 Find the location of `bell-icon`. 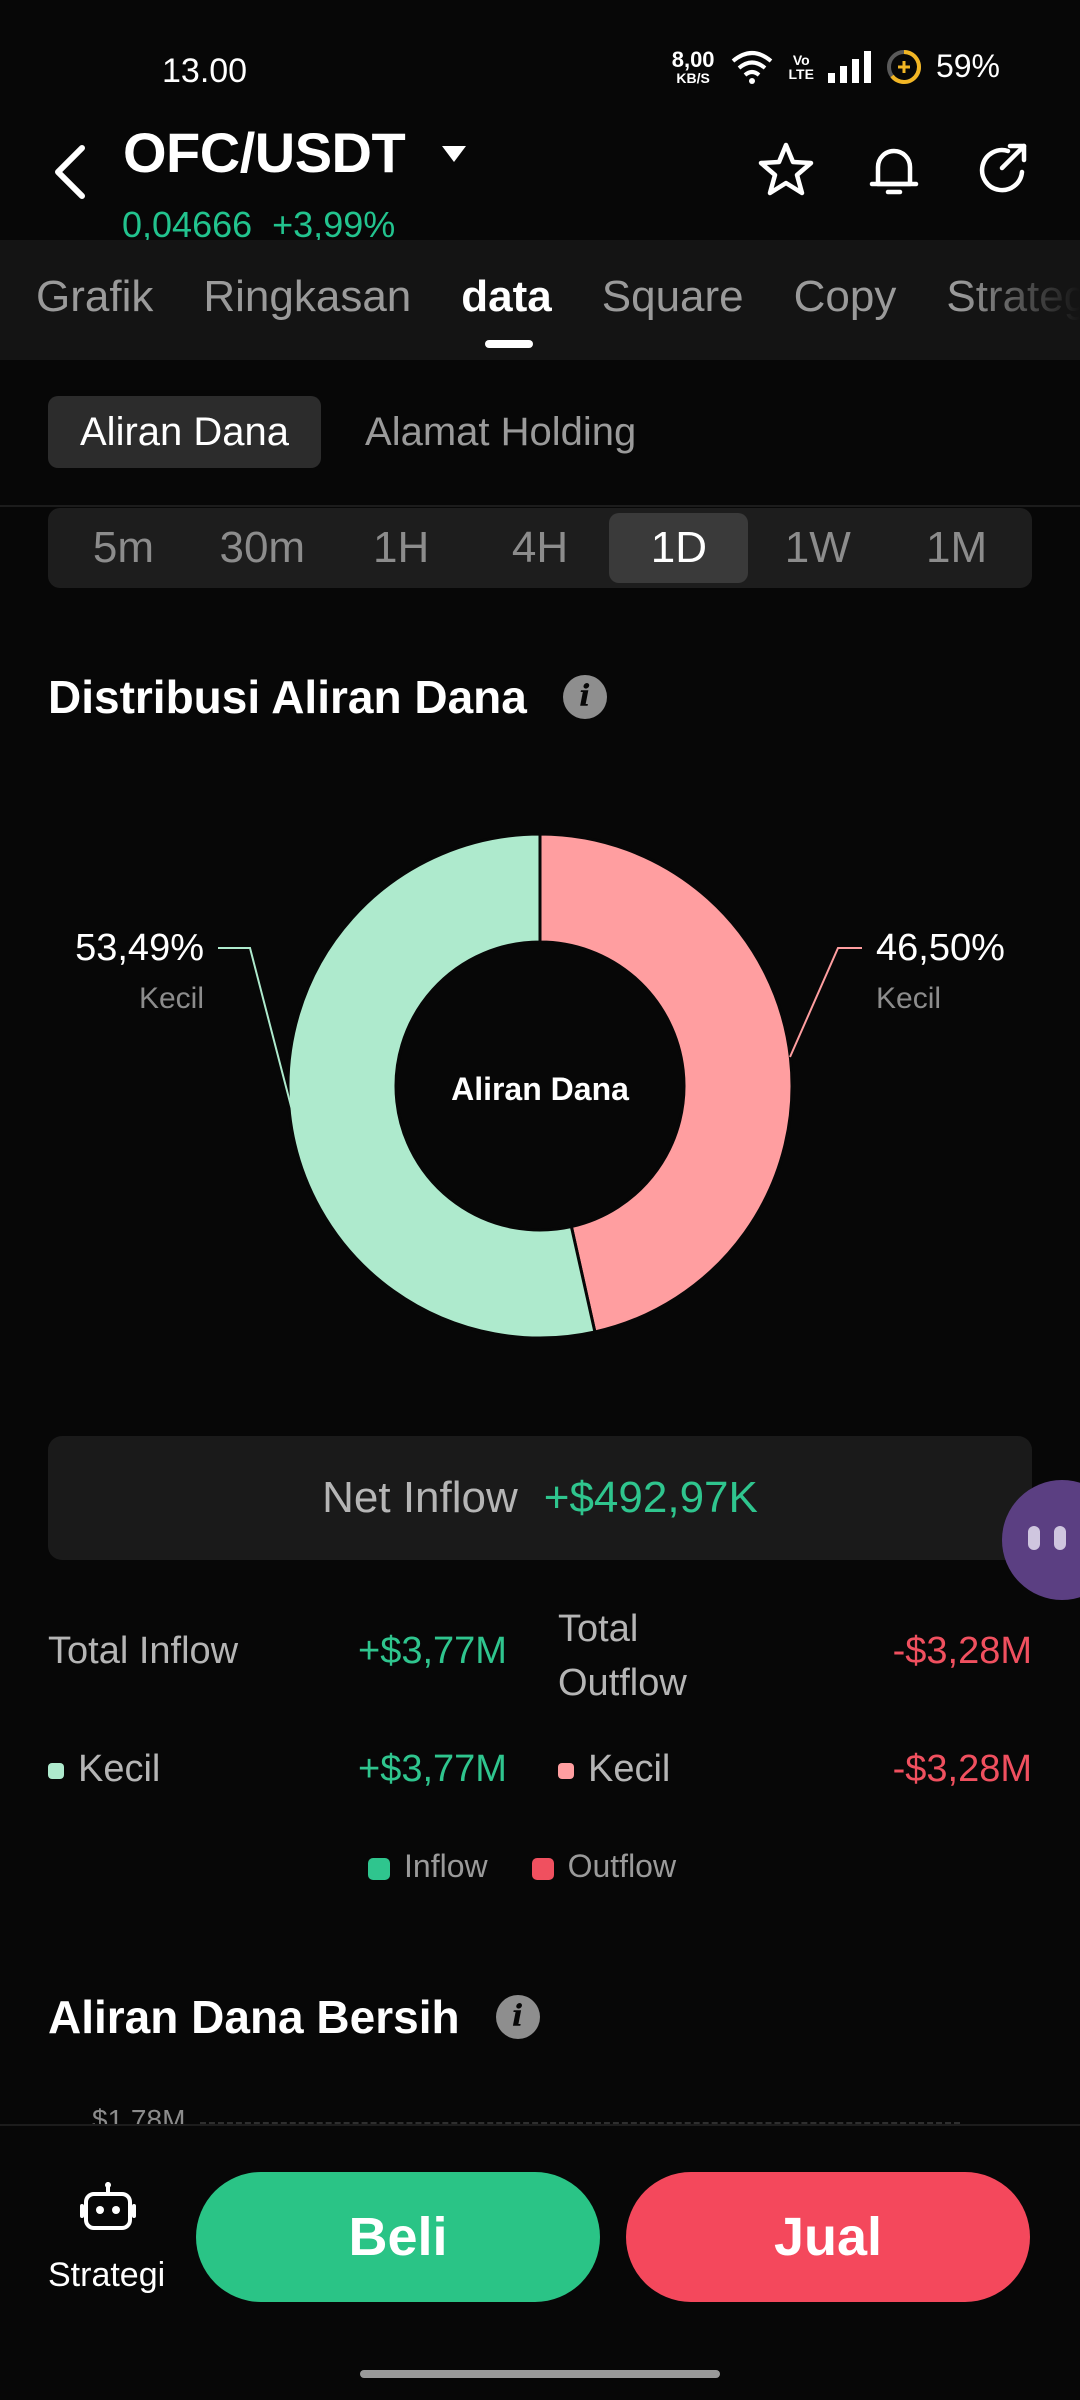

bell-icon is located at coordinates (894, 170).